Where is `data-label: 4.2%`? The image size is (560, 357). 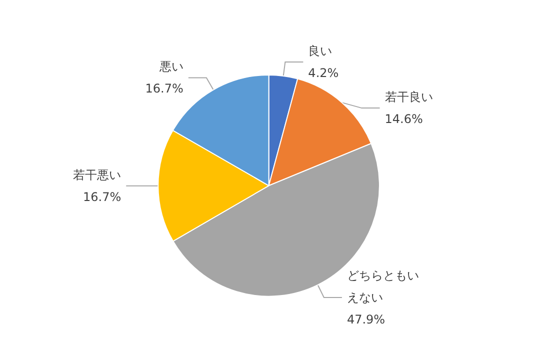 data-label: 4.2% is located at coordinates (323, 73).